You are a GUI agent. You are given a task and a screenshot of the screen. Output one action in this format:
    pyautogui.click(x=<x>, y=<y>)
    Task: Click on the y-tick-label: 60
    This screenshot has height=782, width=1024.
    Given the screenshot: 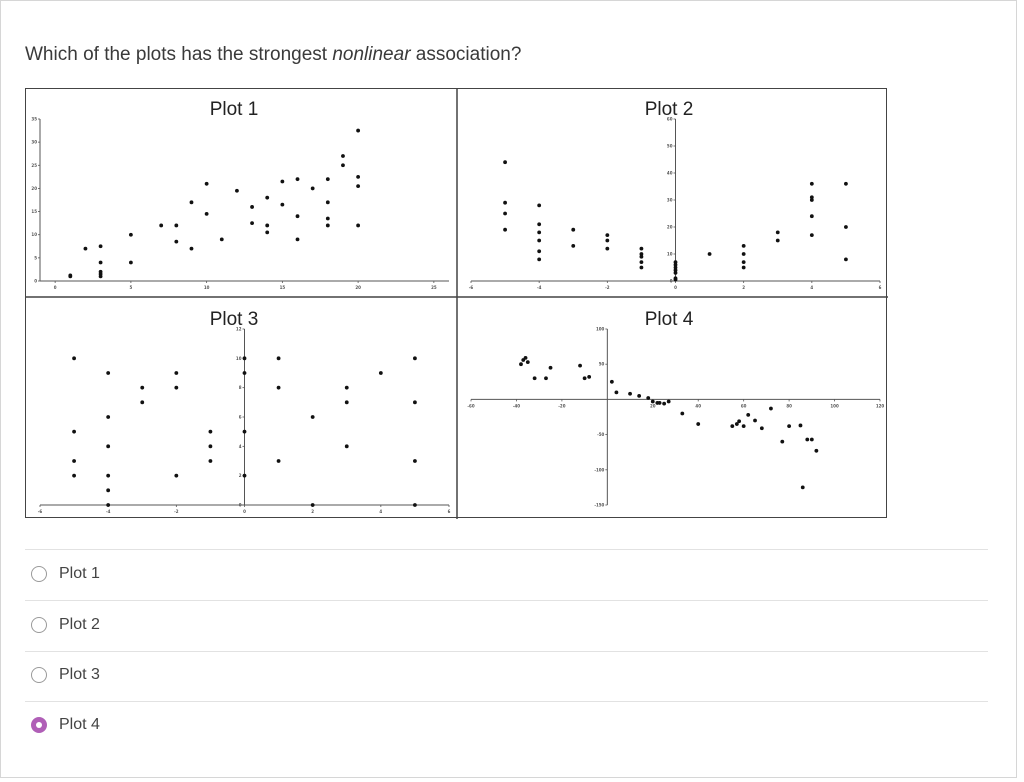 What is the action you would take?
    pyautogui.click(x=670, y=119)
    